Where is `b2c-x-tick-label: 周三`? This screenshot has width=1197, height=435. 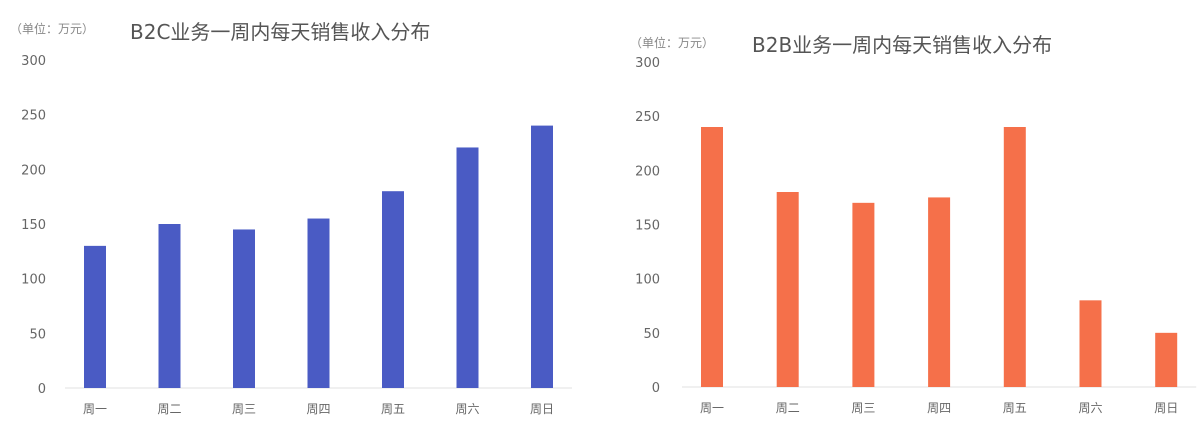
b2c-x-tick-label: 周三 is located at coordinates (244, 409).